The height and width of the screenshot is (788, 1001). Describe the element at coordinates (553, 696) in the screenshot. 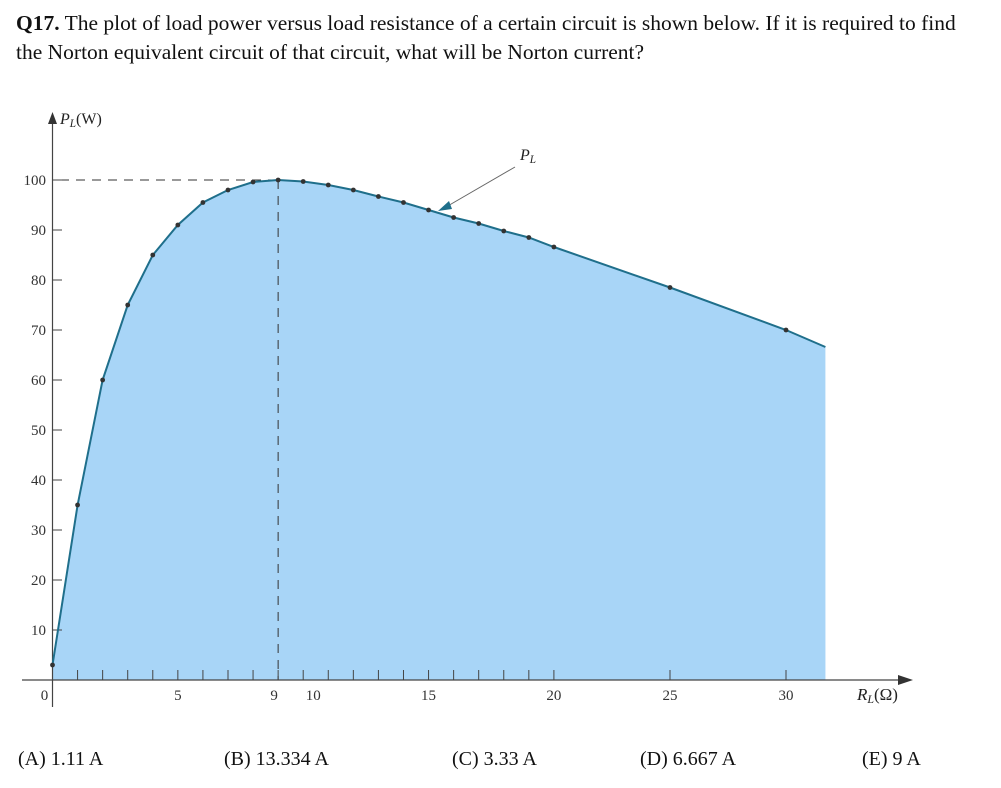

I see `x-tick-label: 20` at that location.